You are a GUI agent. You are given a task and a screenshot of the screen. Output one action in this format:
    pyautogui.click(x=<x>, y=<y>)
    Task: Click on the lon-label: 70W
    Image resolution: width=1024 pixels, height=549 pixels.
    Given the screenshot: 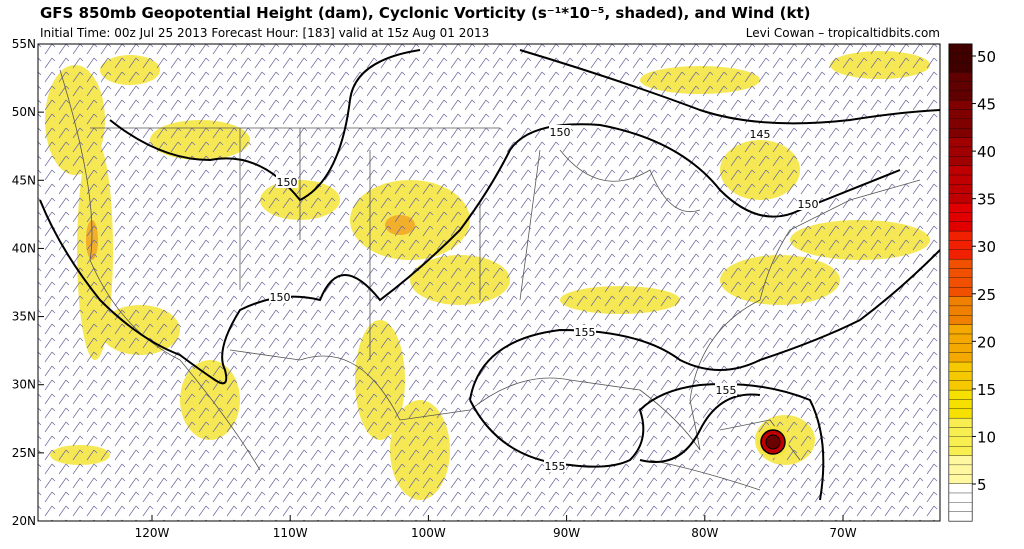 What is the action you would take?
    pyautogui.click(x=842, y=533)
    